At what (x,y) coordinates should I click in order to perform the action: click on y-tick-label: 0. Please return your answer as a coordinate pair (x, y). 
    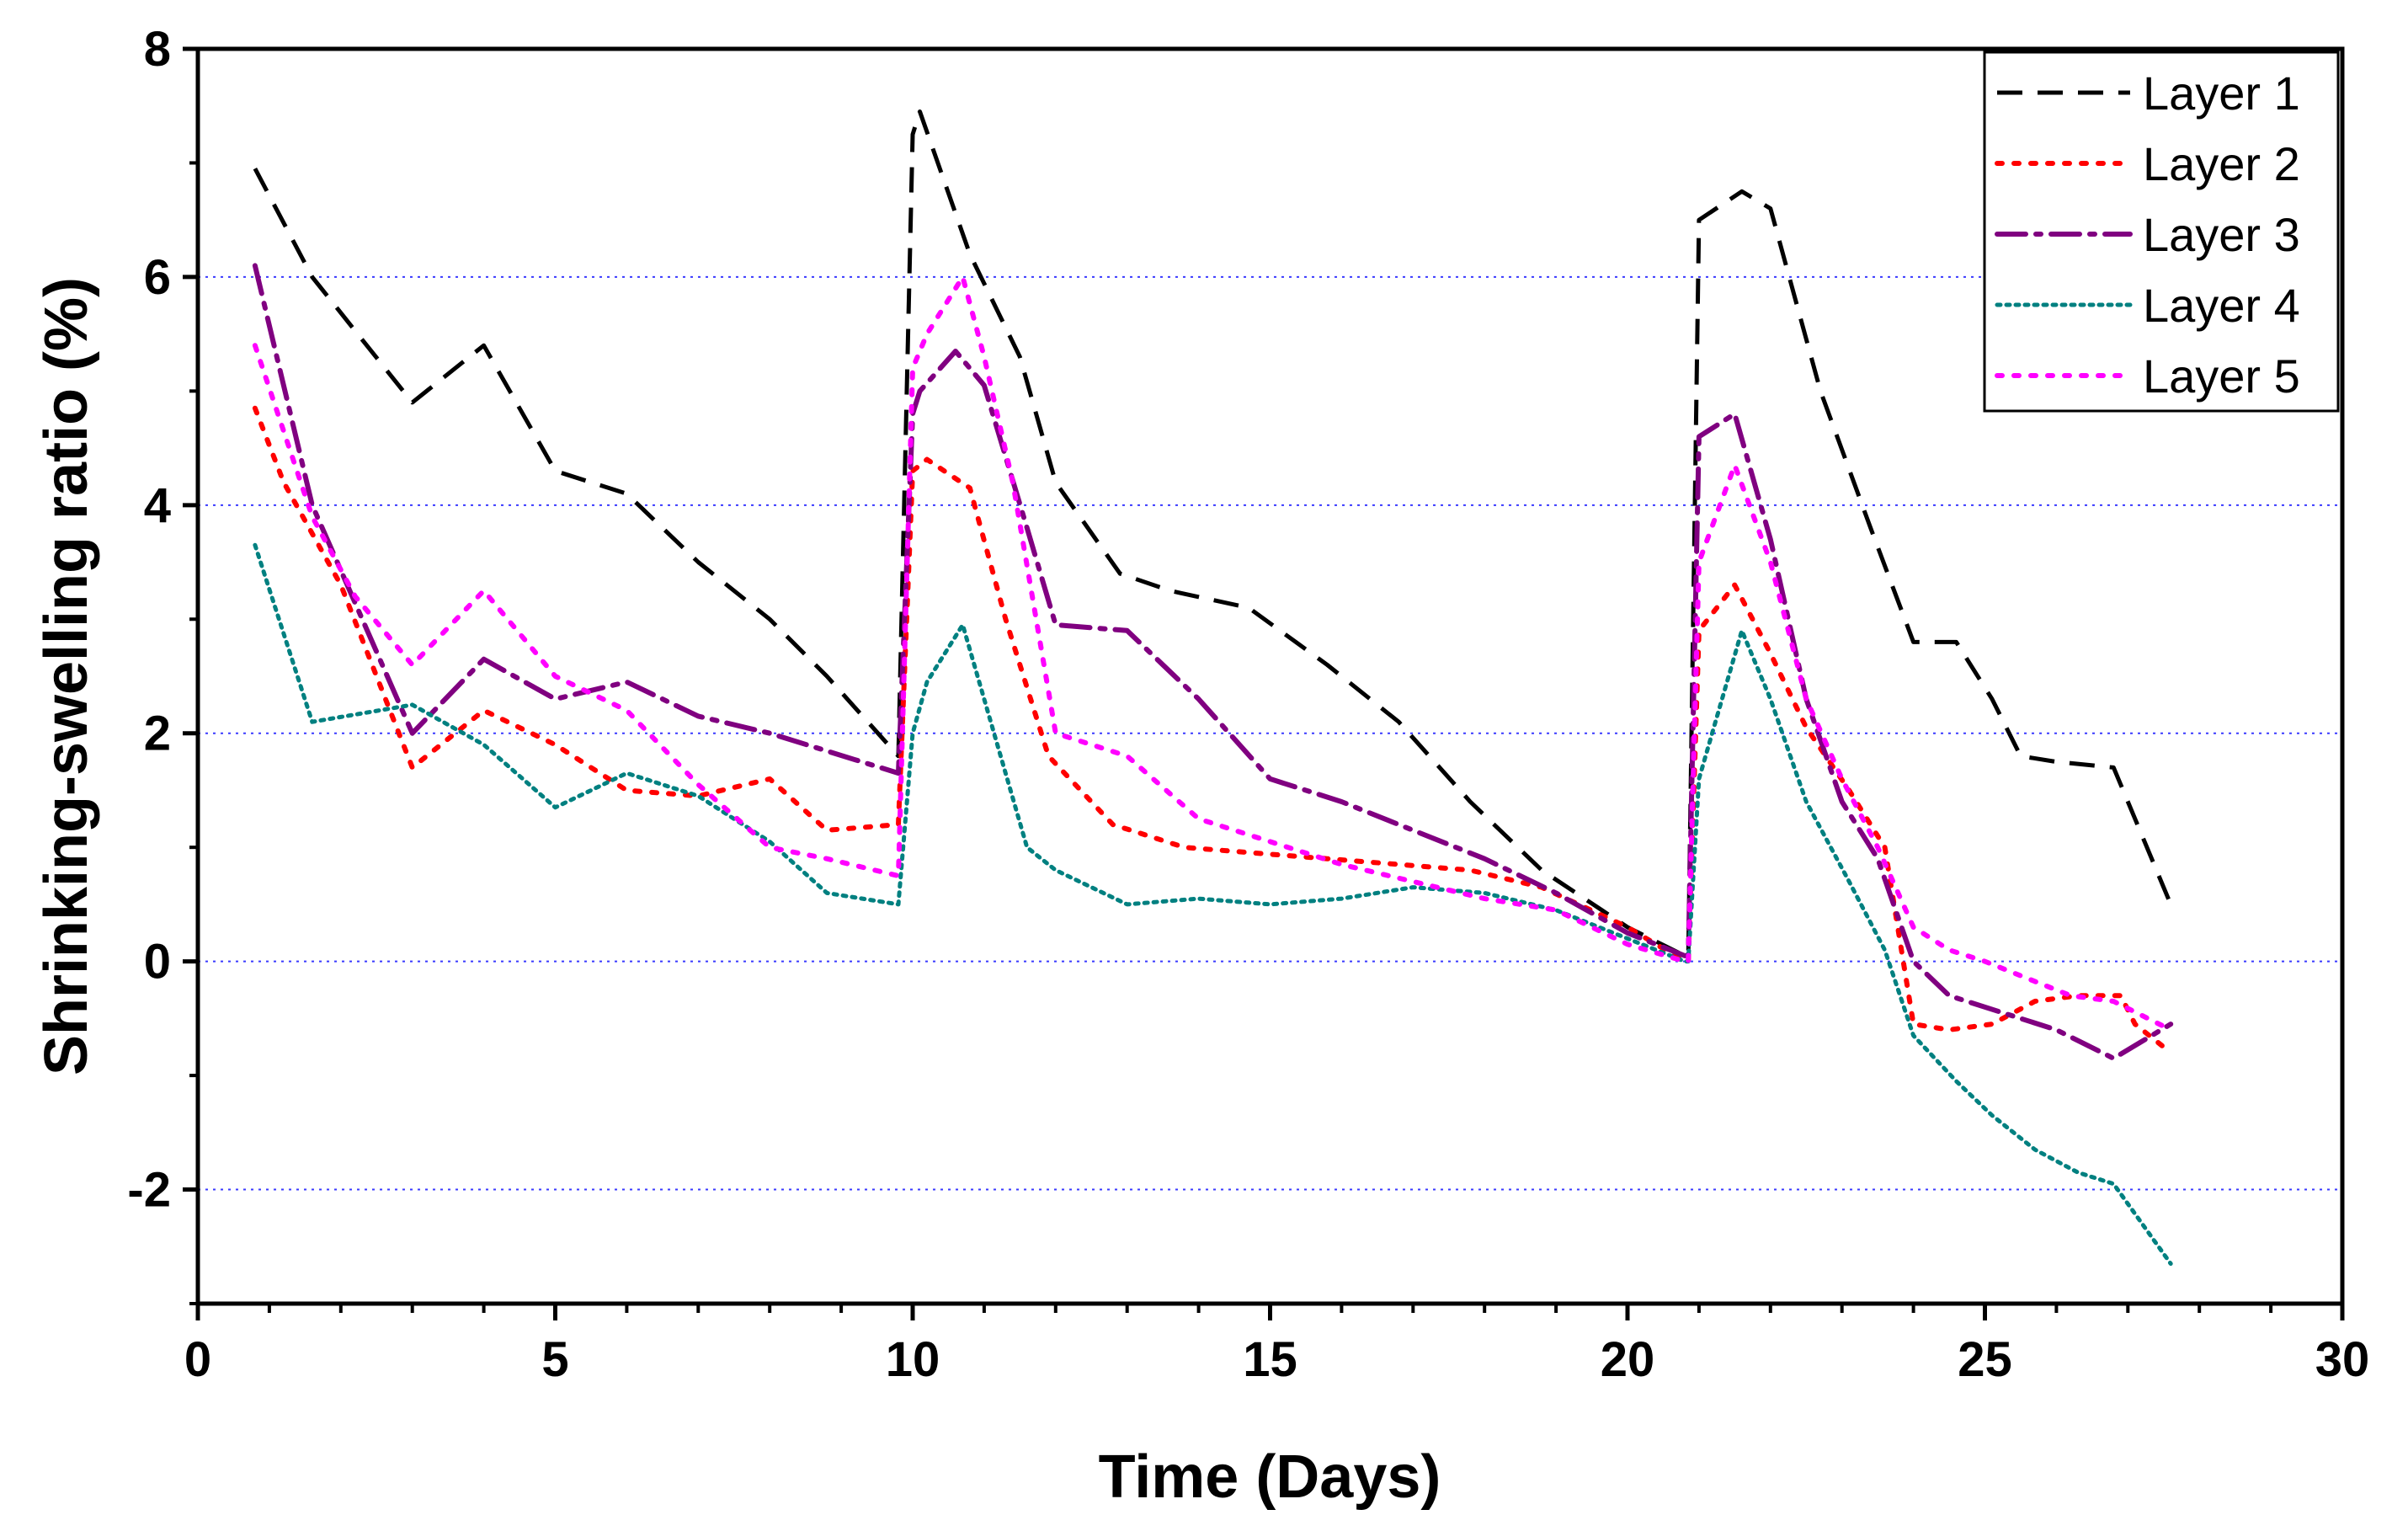
    Looking at the image, I should click on (157, 962).